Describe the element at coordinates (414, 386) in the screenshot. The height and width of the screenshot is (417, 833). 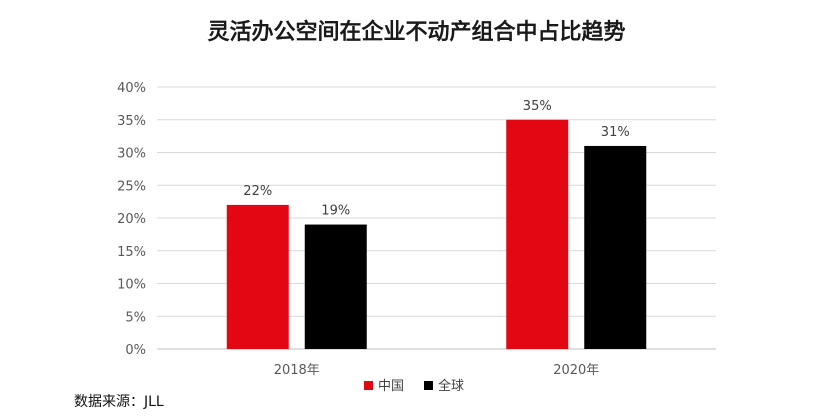
I see `legend: 中国 全球` at that location.